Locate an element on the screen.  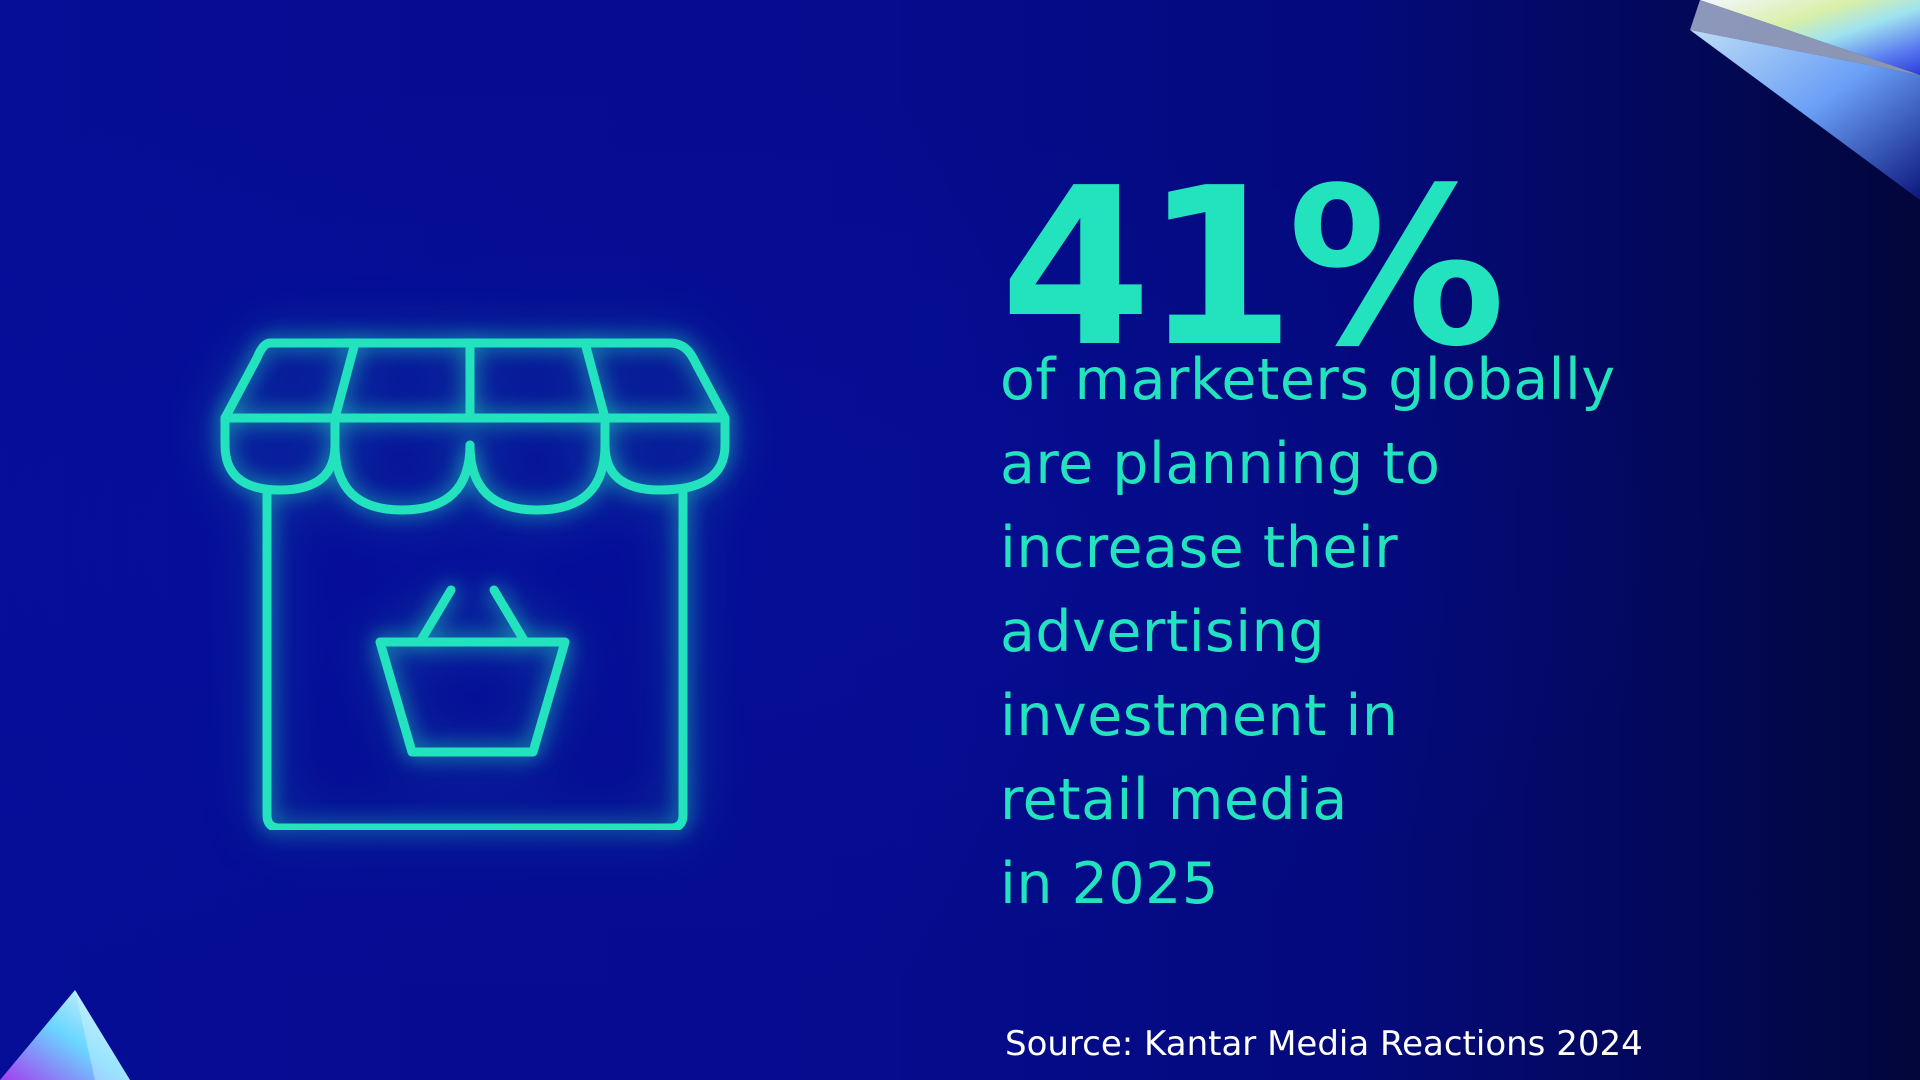
storefront-with-basket-icon is located at coordinates (475, 584).